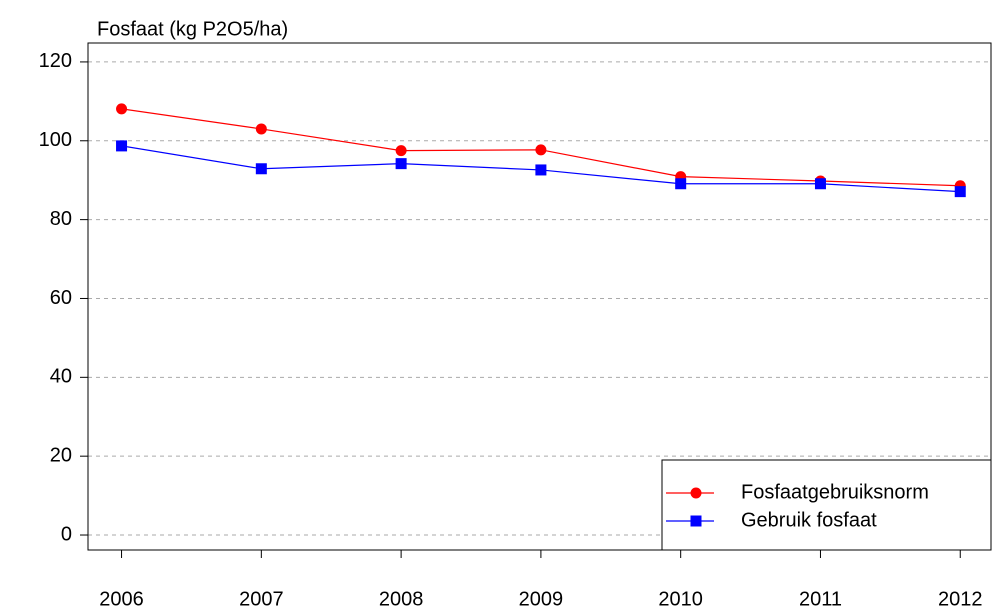 The image size is (992, 610). Describe the element at coordinates (55, 61) in the screenshot. I see `y-tick-label: 120` at that location.